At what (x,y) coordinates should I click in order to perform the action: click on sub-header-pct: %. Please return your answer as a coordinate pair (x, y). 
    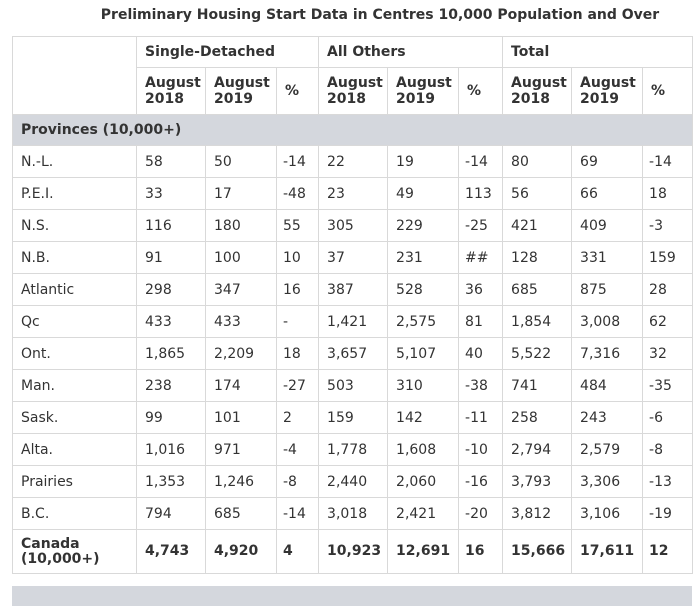
    Looking at the image, I should click on (297, 91).